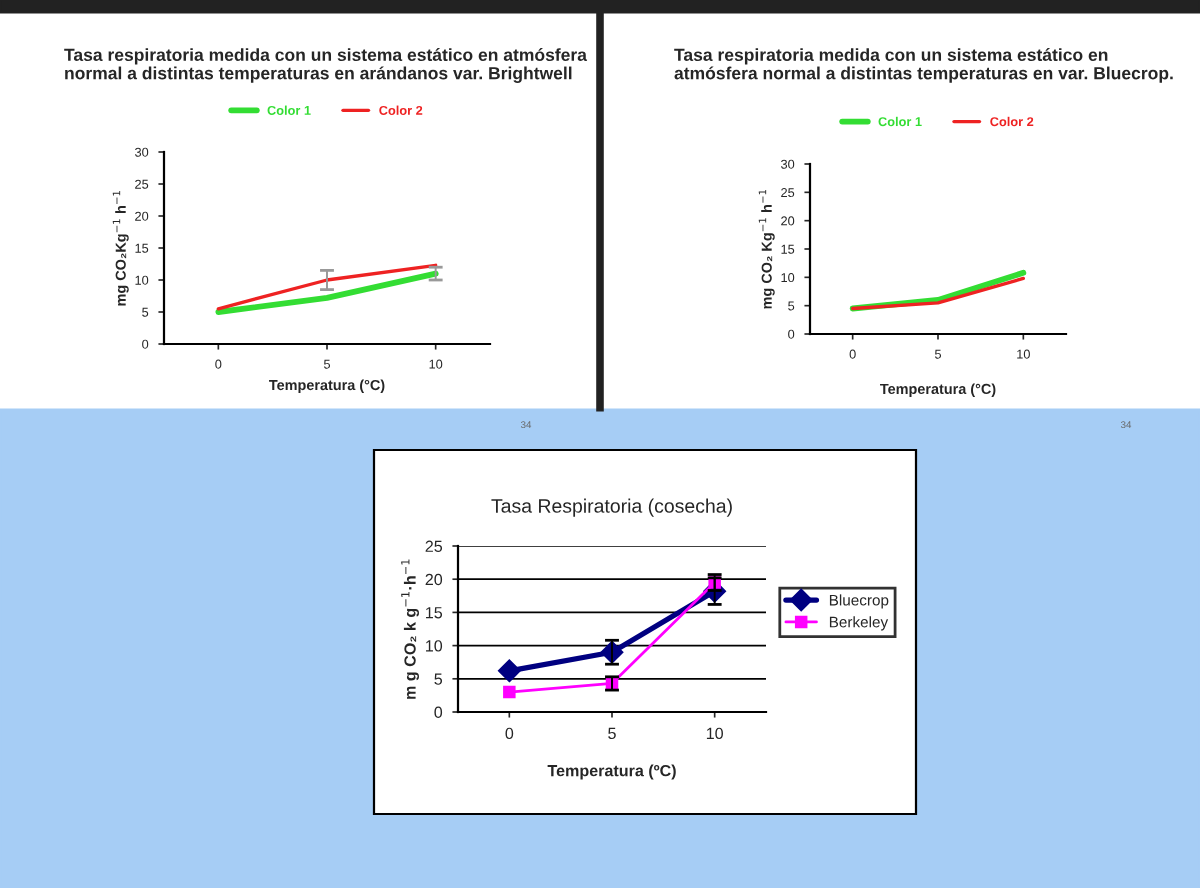  I want to click on x-axis-title: Temperatura (ºC), so click(611, 772).